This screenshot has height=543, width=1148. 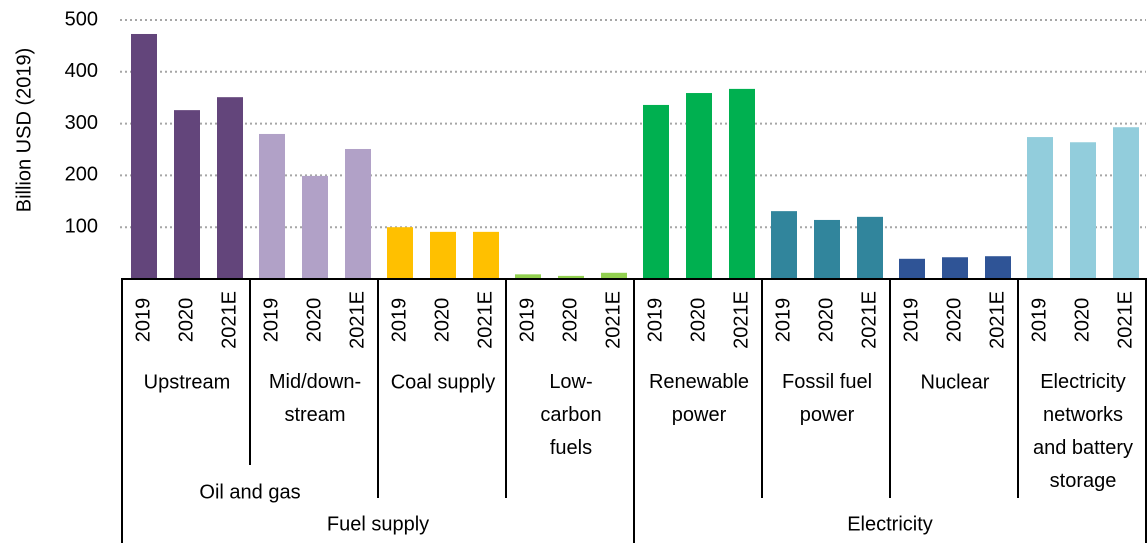 What do you see at coordinates (249, 492) in the screenshot?
I see `grouping-label: Oil and gas` at bounding box center [249, 492].